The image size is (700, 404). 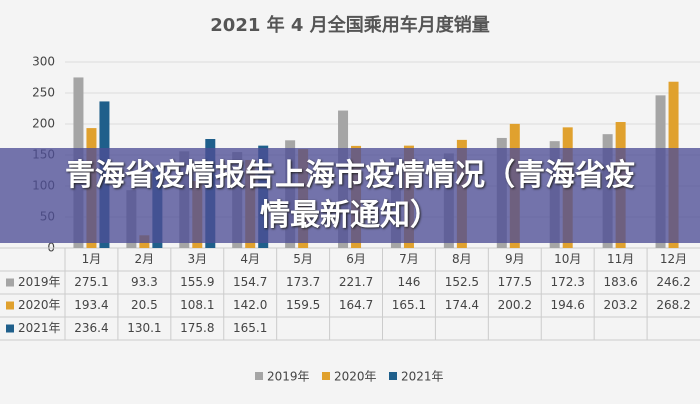 What do you see at coordinates (91, 305) in the screenshot?
I see `table-cell: 193.4` at bounding box center [91, 305].